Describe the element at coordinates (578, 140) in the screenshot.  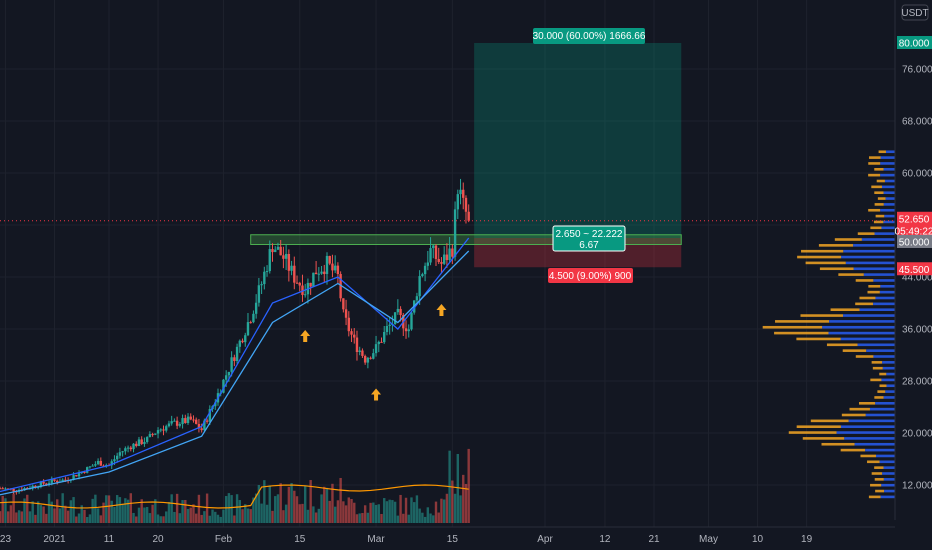
I see `profit-zone` at that location.